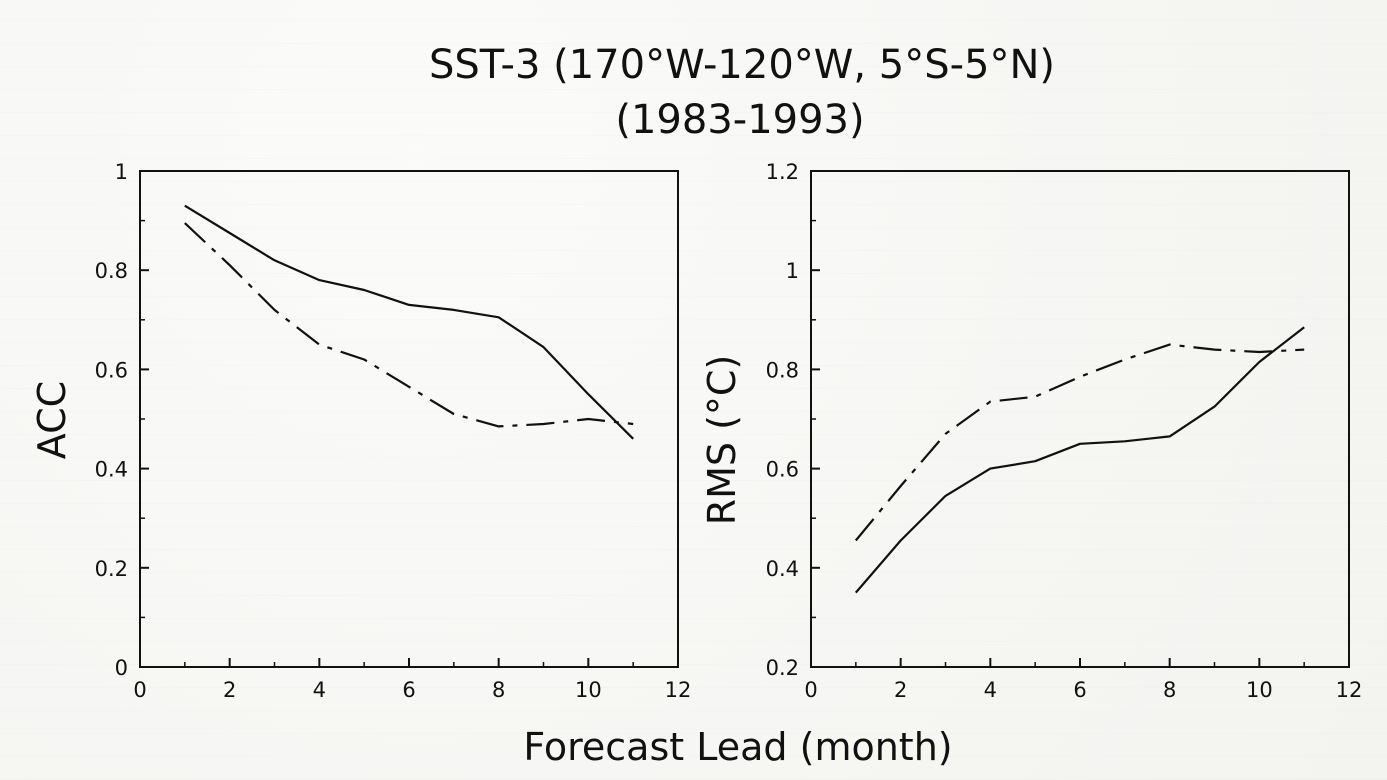 The image size is (1387, 780). I want to click on rms-y-tick-label: 1.2, so click(782, 172).